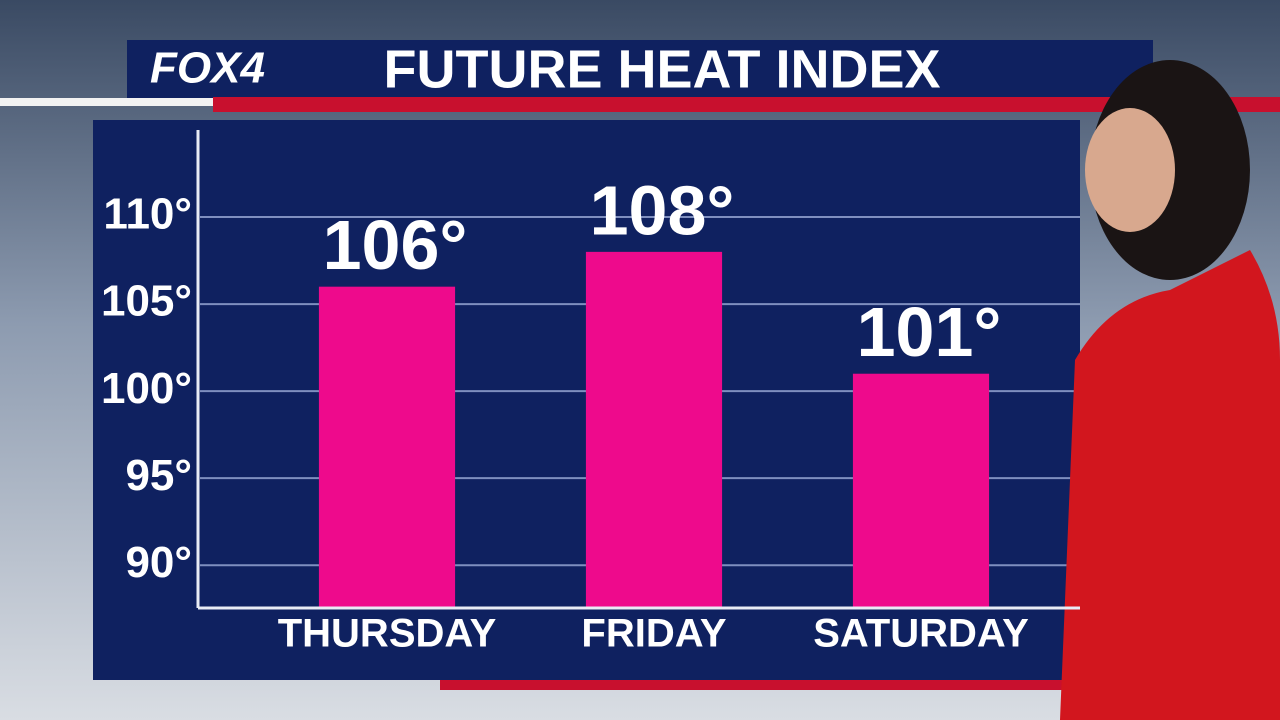  Describe the element at coordinates (146, 388) in the screenshot. I see `y-tick-label: 100°` at that location.